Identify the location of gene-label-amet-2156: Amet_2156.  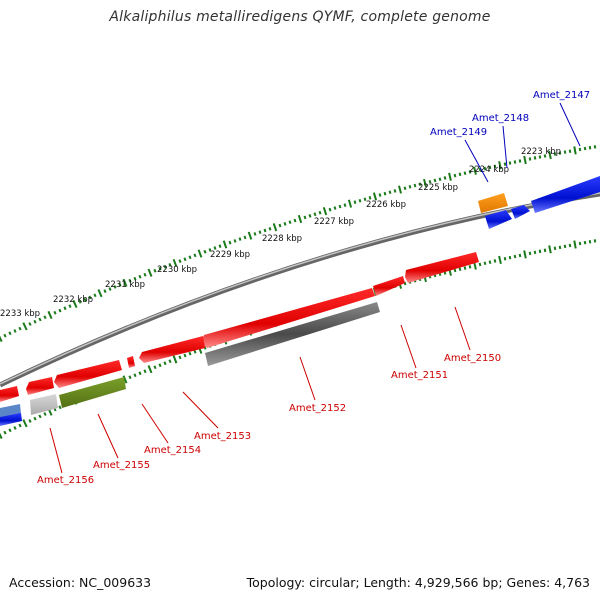
(65, 480).